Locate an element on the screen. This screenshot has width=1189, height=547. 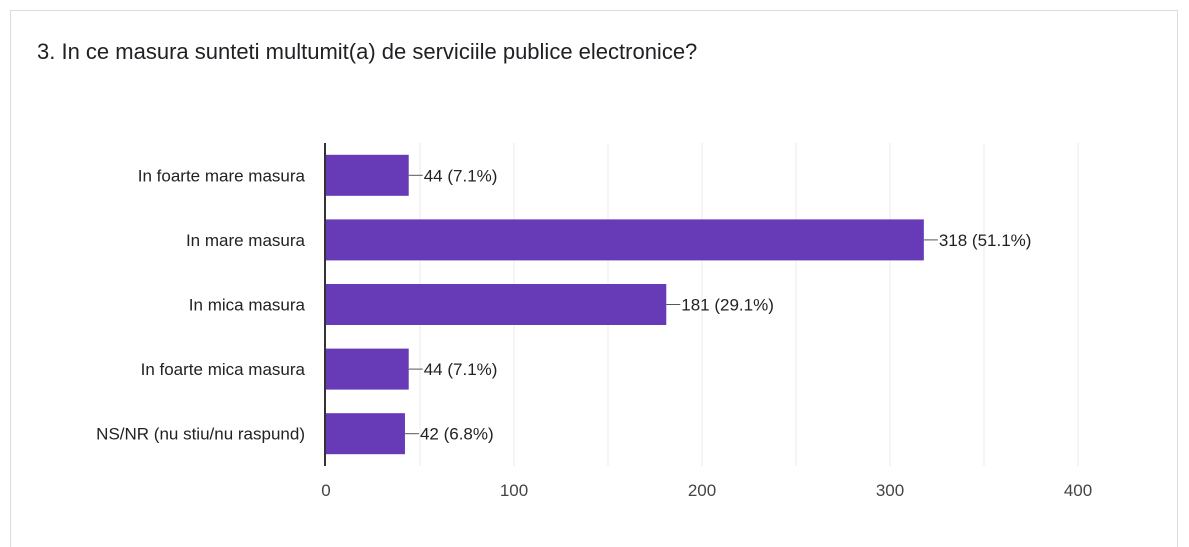
x-tick-label: 400 is located at coordinates (1078, 490).